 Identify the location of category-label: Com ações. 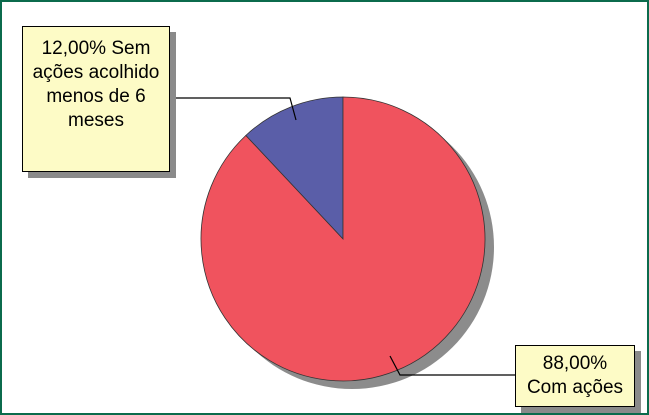
(575, 387).